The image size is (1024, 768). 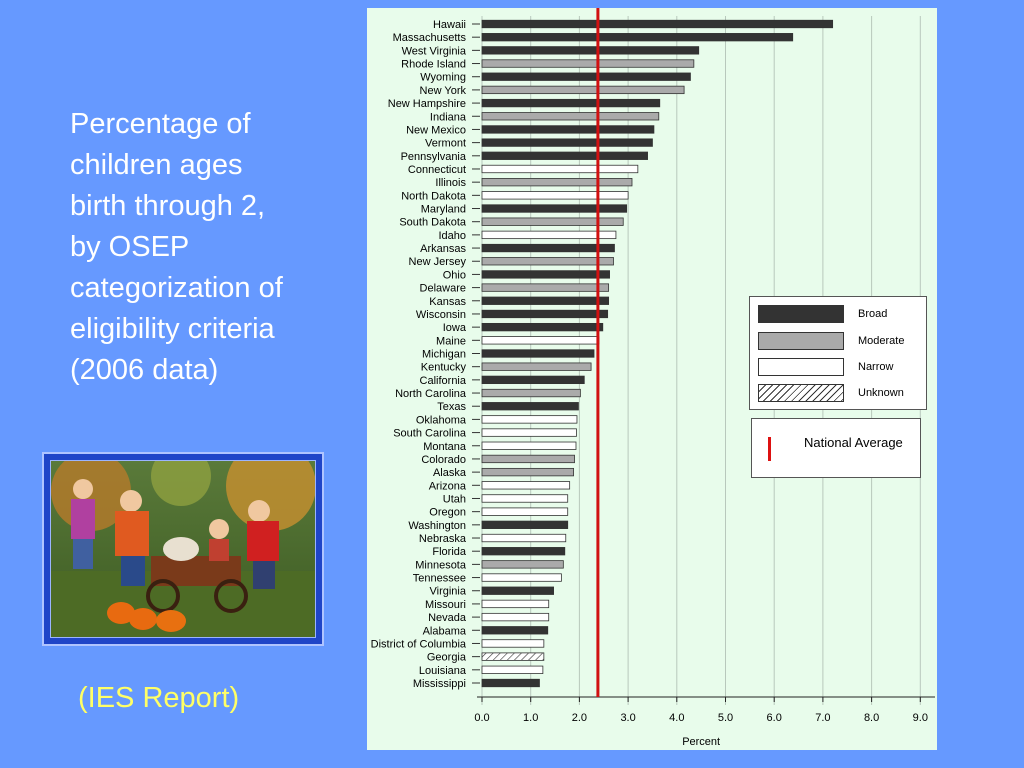 What do you see at coordinates (801, 314) in the screenshot?
I see `legend-swatch-broad` at bounding box center [801, 314].